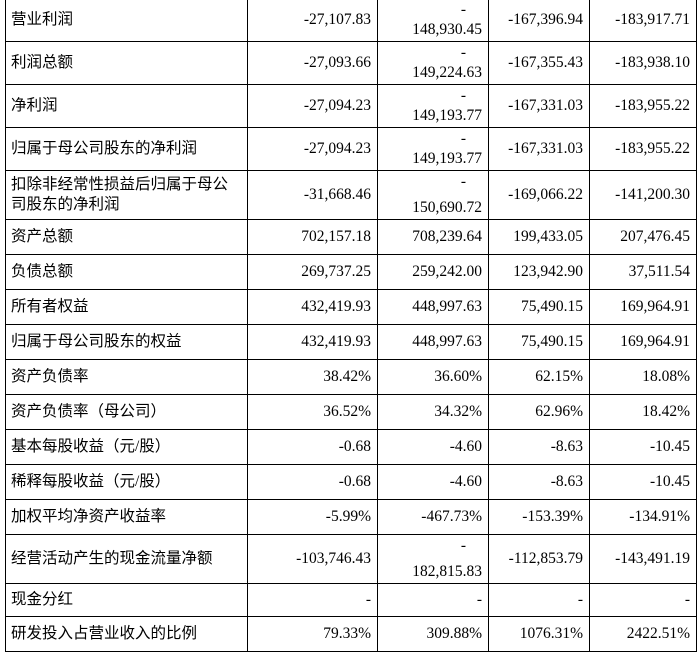  Describe the element at coordinates (126, 195) in the screenshot. I see `row-label: 扣除非经常性损益后归属于母公司股东的净利润` at that location.